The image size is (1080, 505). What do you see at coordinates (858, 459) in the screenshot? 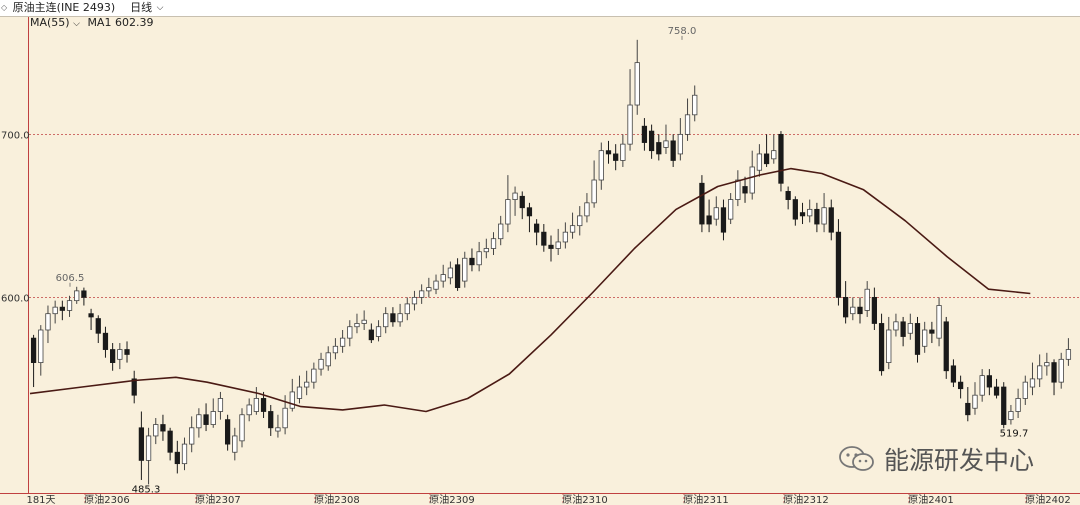
I see `wechat-icon` at bounding box center [858, 459].